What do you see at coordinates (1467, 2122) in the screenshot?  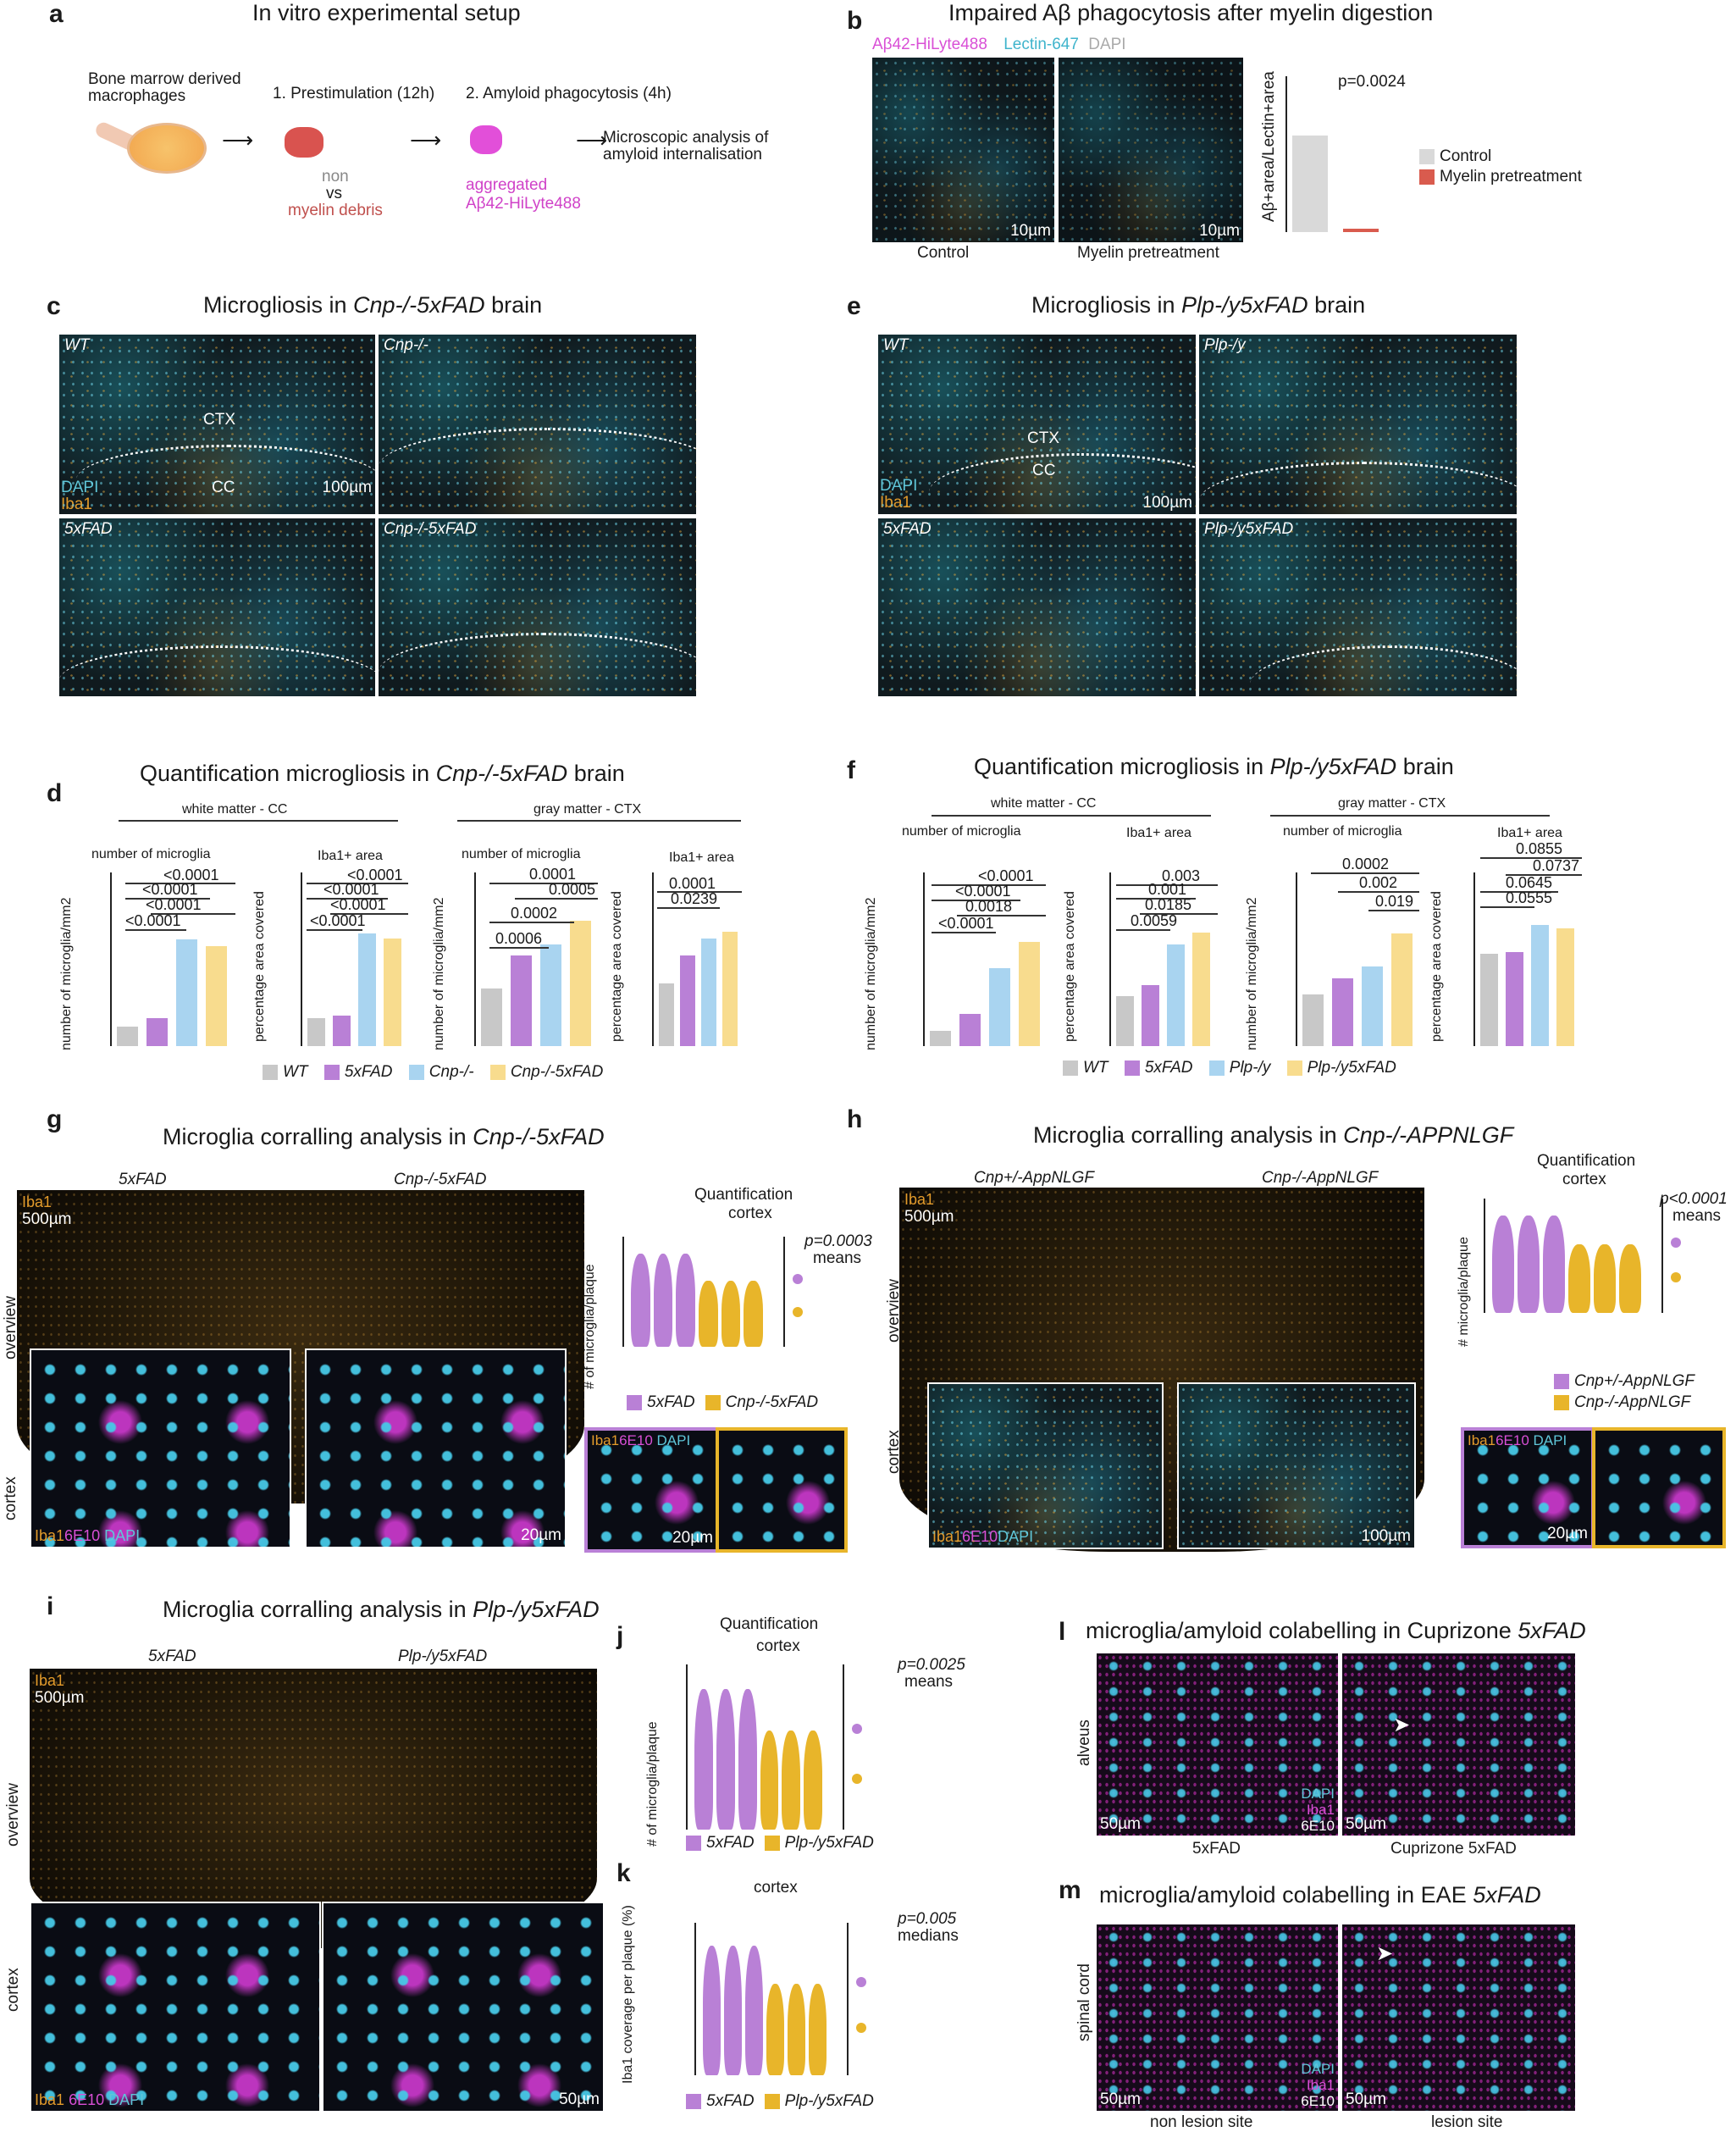 I see `m-cap2: lesion site` at bounding box center [1467, 2122].